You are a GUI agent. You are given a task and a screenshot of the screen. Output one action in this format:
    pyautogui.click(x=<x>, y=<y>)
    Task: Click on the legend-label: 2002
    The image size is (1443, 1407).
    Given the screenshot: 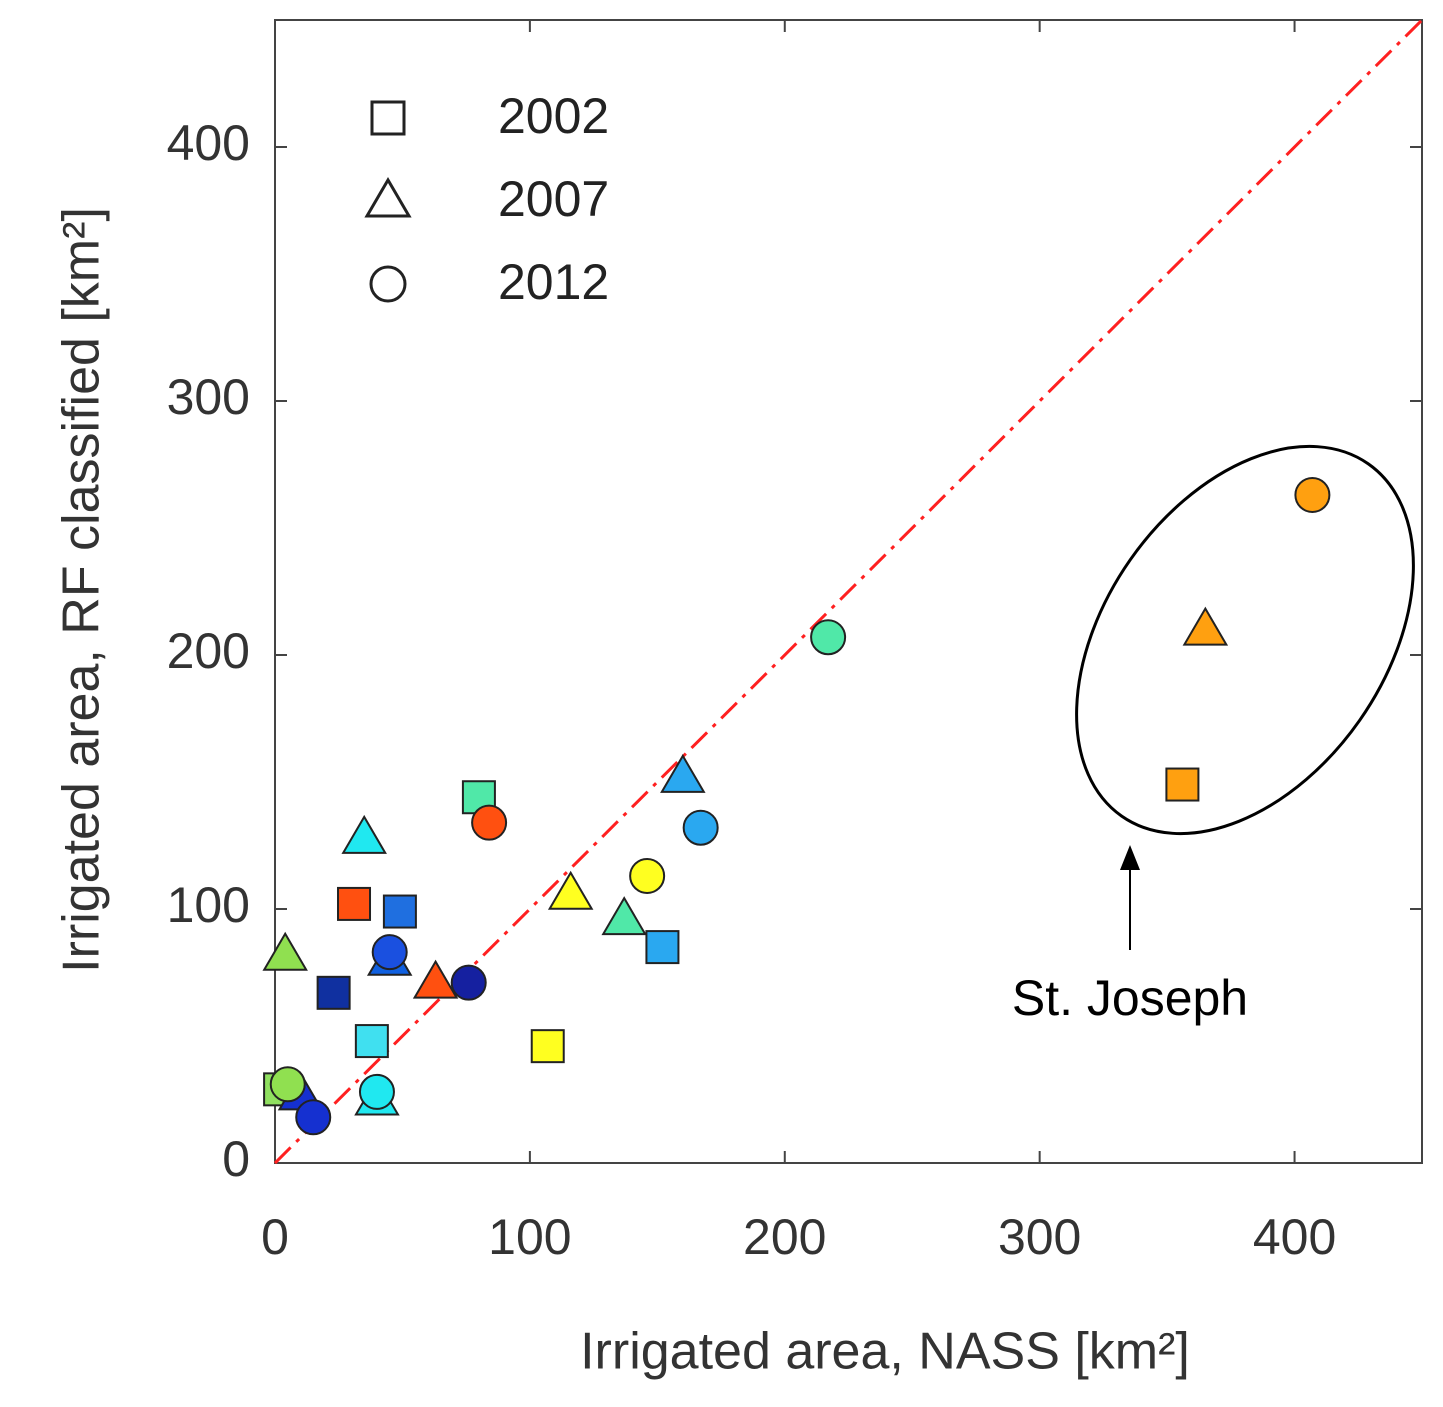 What is the action you would take?
    pyautogui.click(x=553, y=116)
    